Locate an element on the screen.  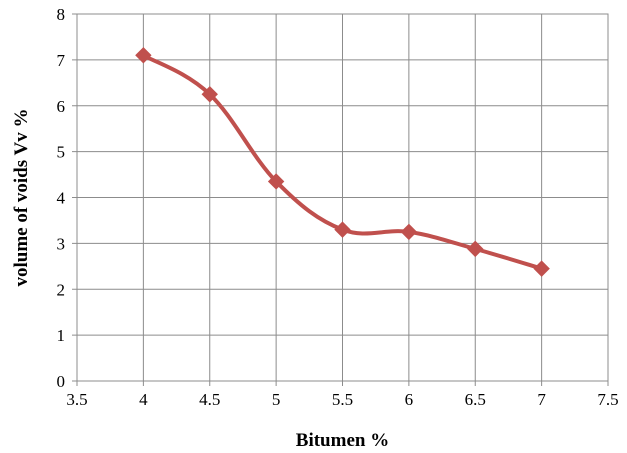
x-tick-label: 5.5 is located at coordinates (342, 399).